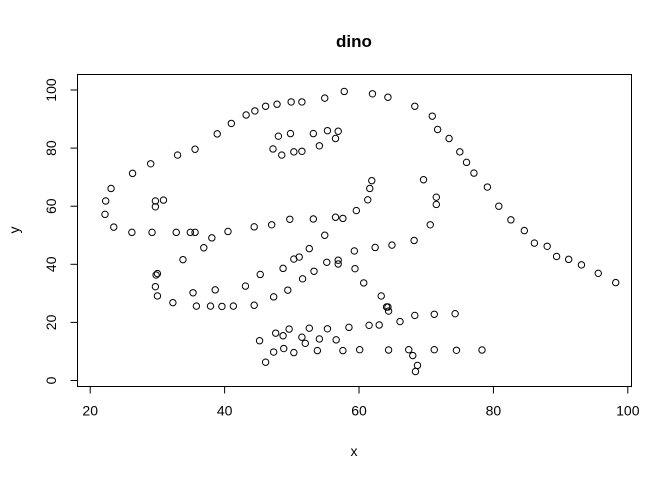 This screenshot has width=672, height=480. I want to click on x-tick-label: 80, so click(494, 411).